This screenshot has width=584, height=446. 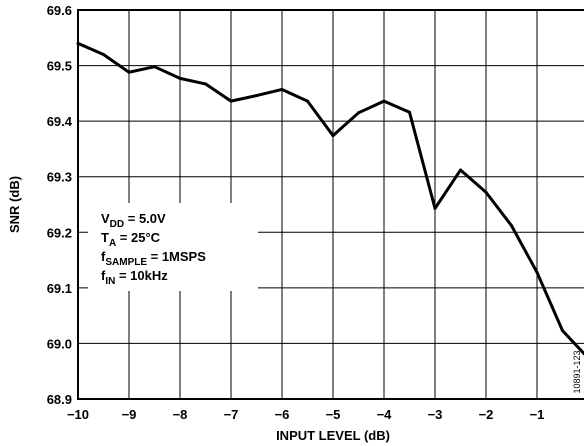 What do you see at coordinates (231, 414) in the screenshot?
I see `x-tick-label: −7` at bounding box center [231, 414].